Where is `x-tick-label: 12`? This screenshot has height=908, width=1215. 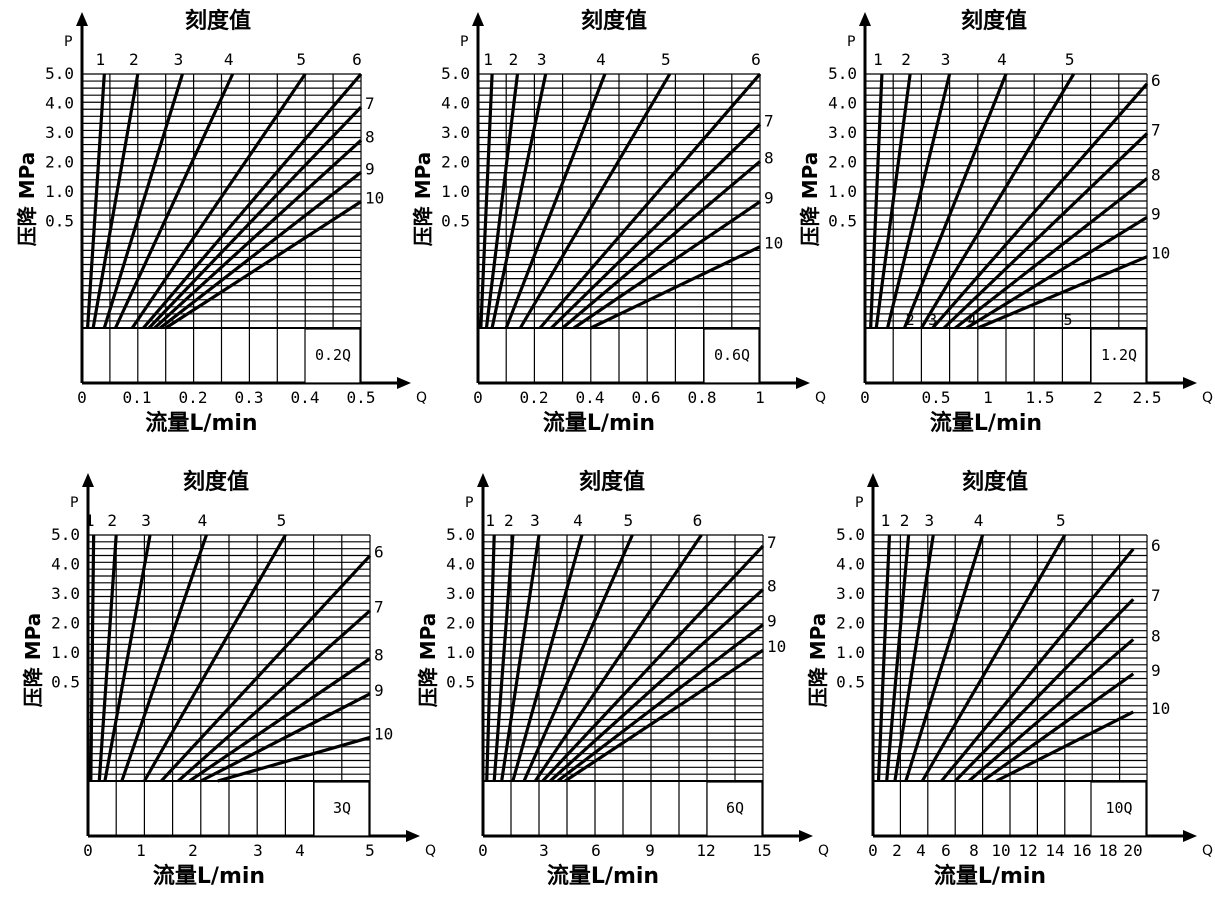 x-tick-label: 12 is located at coordinates (705, 850).